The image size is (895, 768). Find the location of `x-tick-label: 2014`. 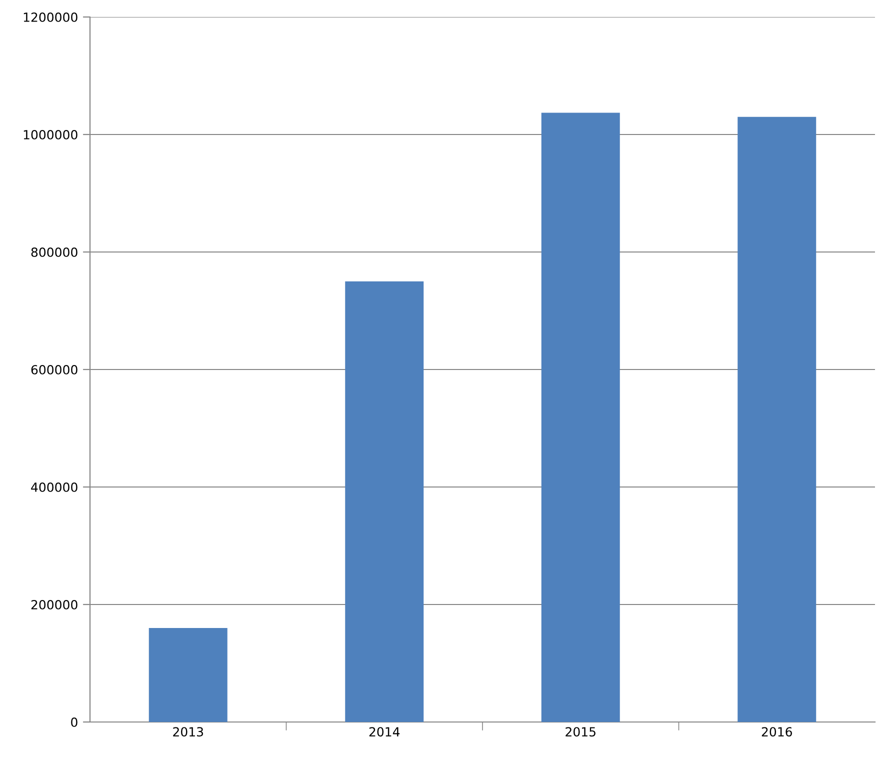

x-tick-label: 2014 is located at coordinates (384, 732).